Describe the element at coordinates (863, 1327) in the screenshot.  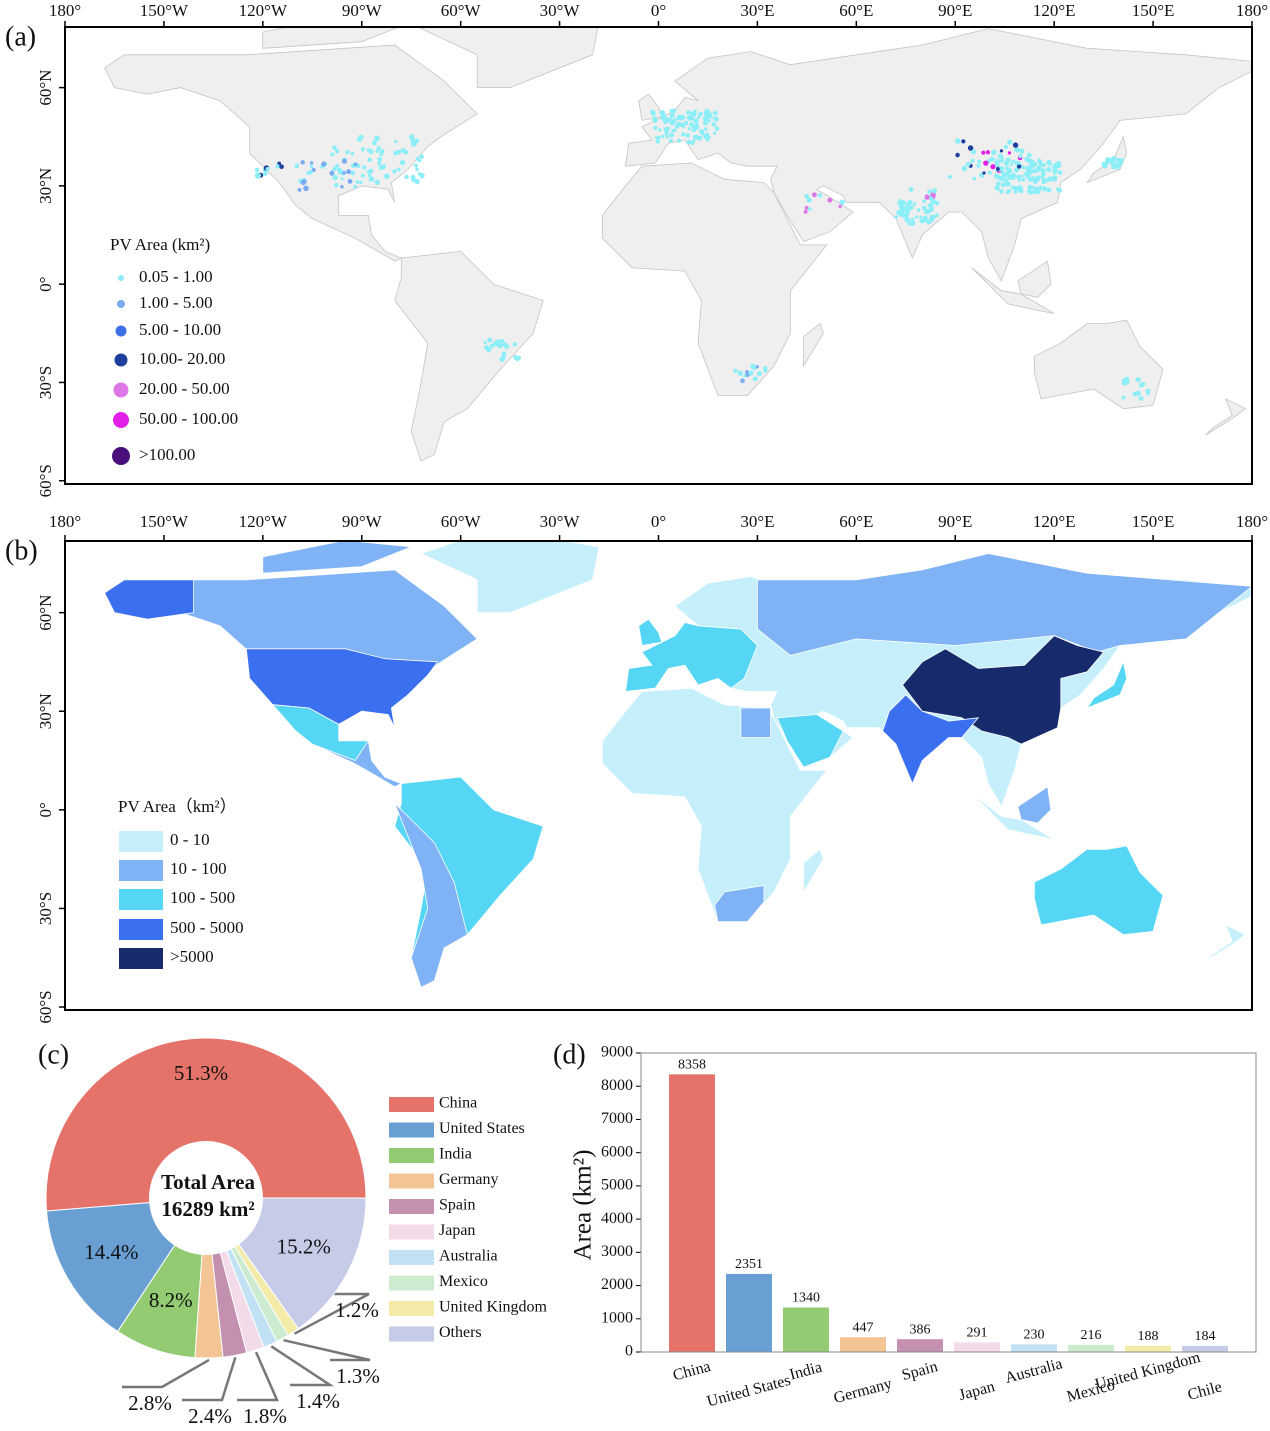
I see `bar-value-label: 447` at that location.